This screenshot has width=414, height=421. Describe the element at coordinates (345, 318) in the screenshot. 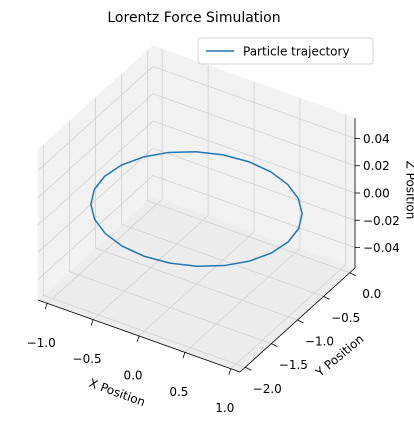

I see `y-tick-label: −0.5` at that location.